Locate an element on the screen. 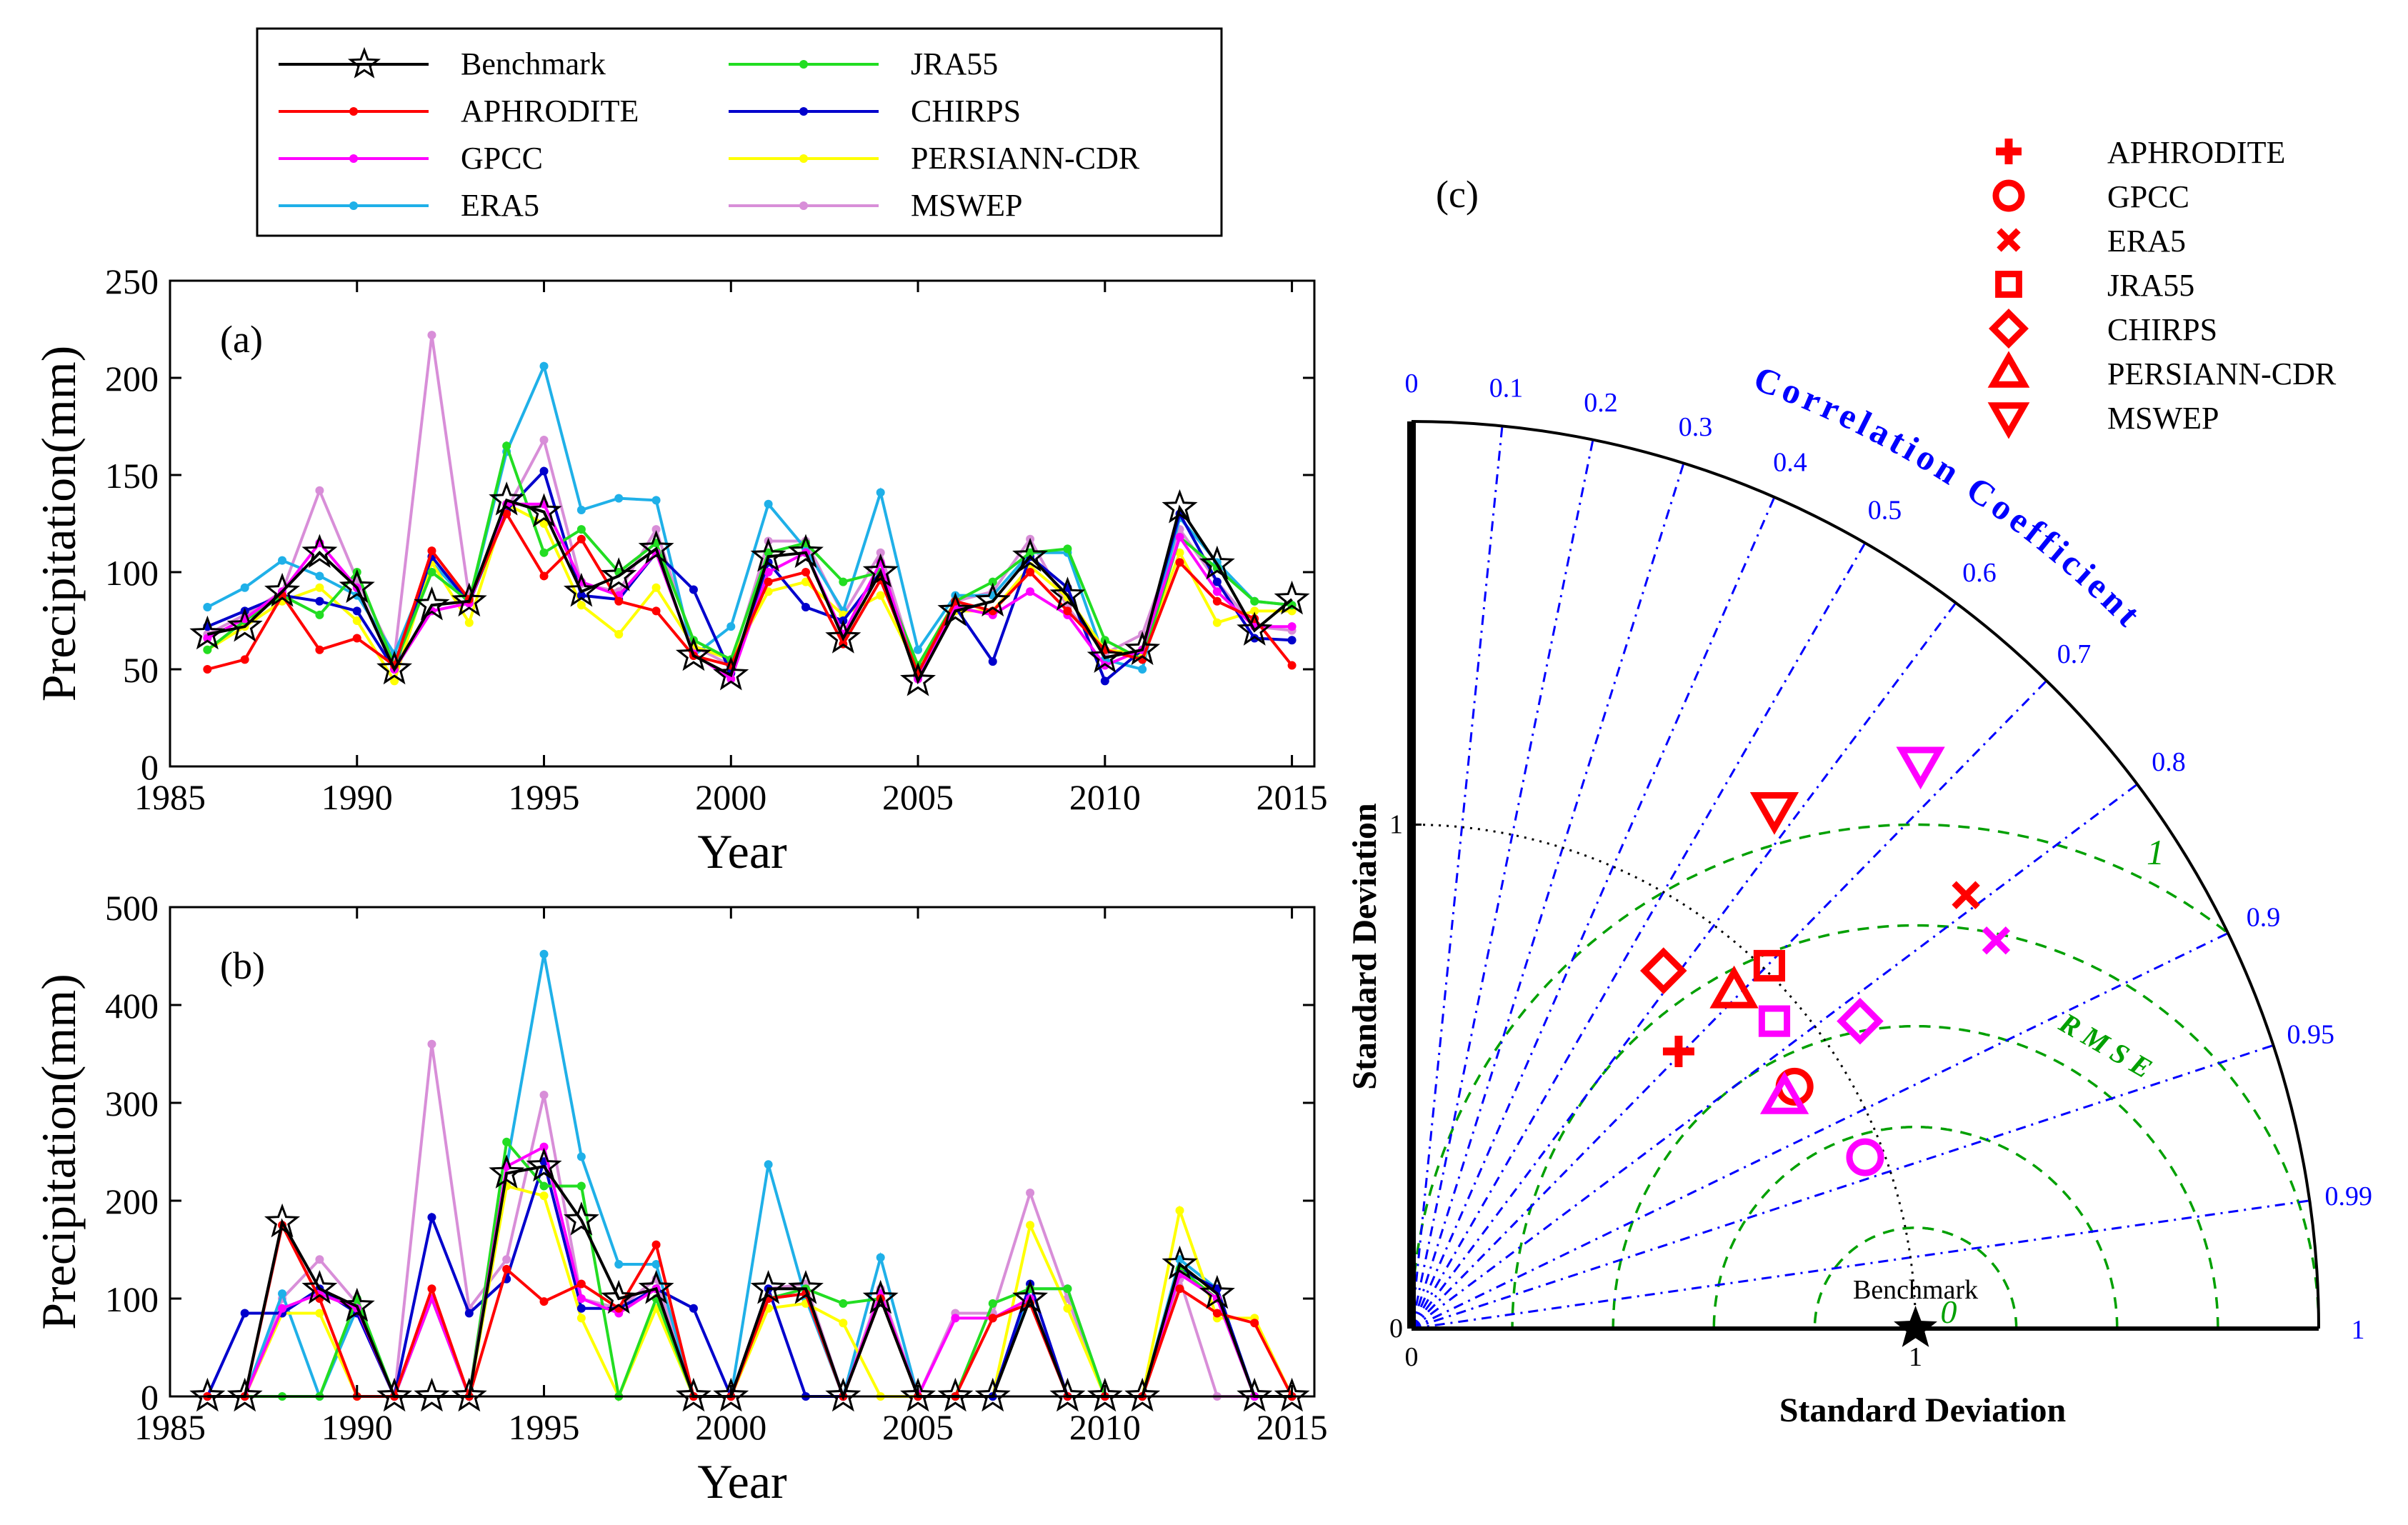 The image size is (2408, 1525). taylor-legend-marker-chirps-shape is located at coordinates (2009, 329).